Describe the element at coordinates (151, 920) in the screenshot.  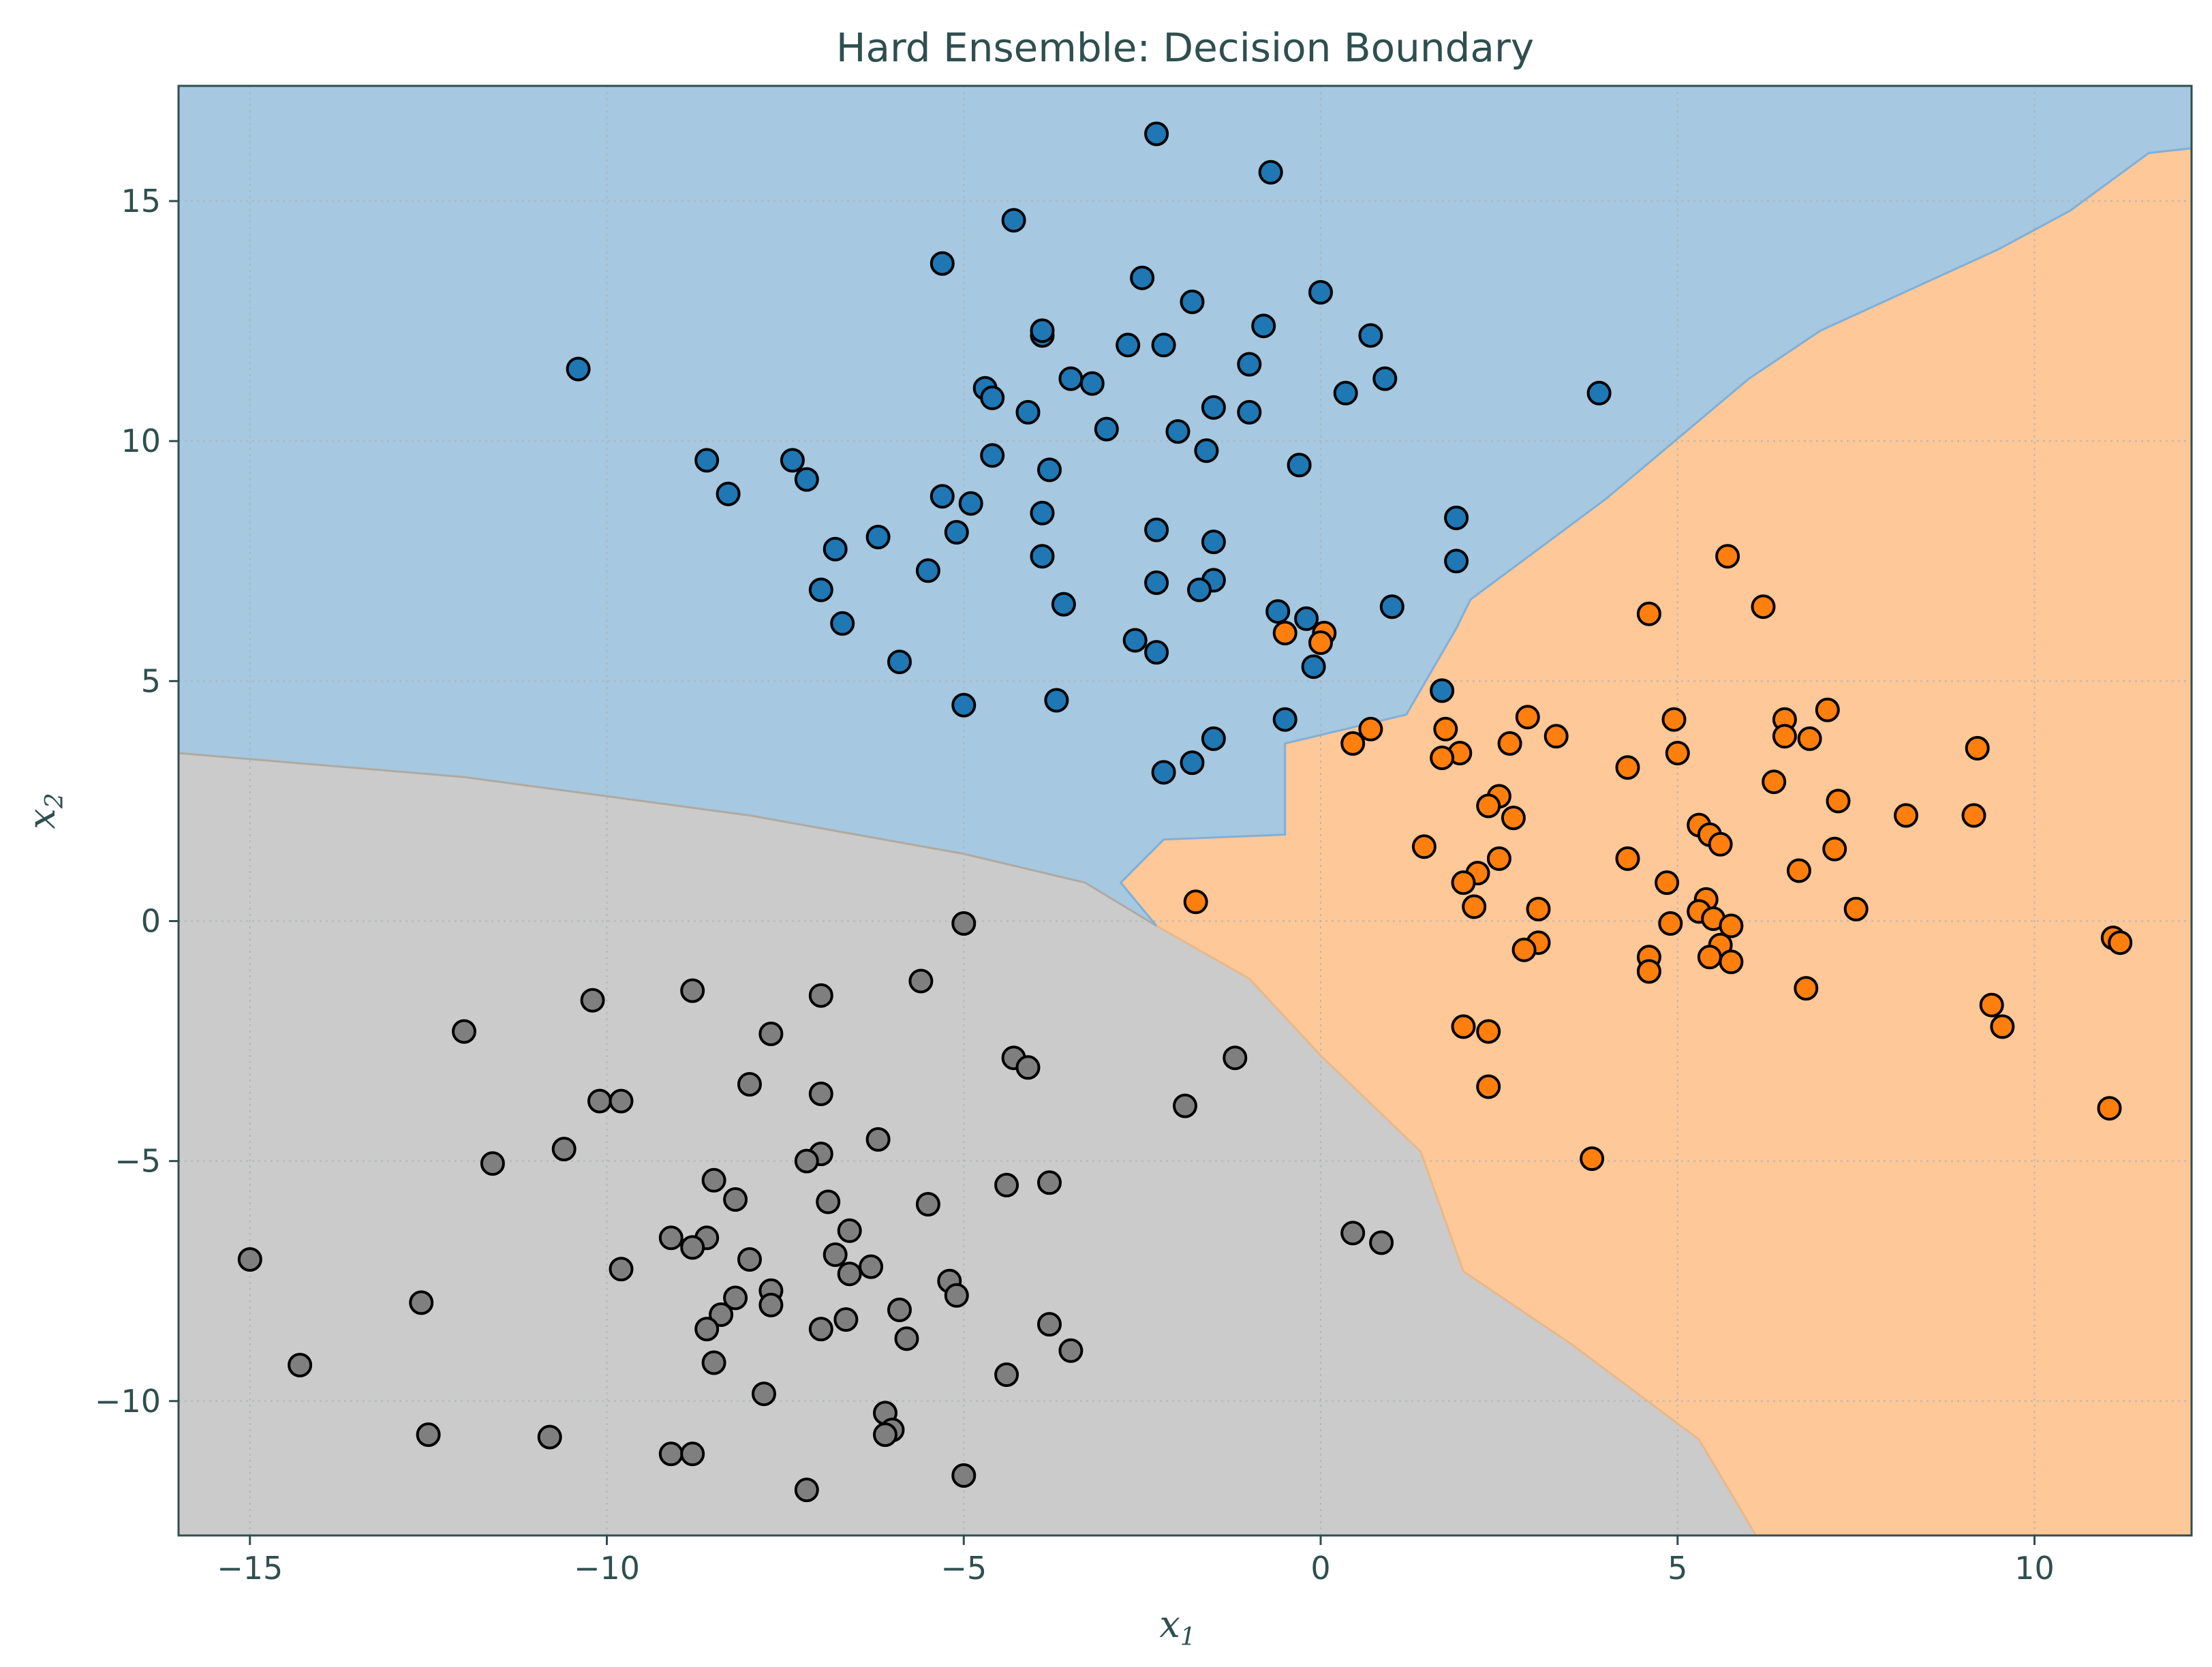
I see `y-tick-label: 0` at that location.